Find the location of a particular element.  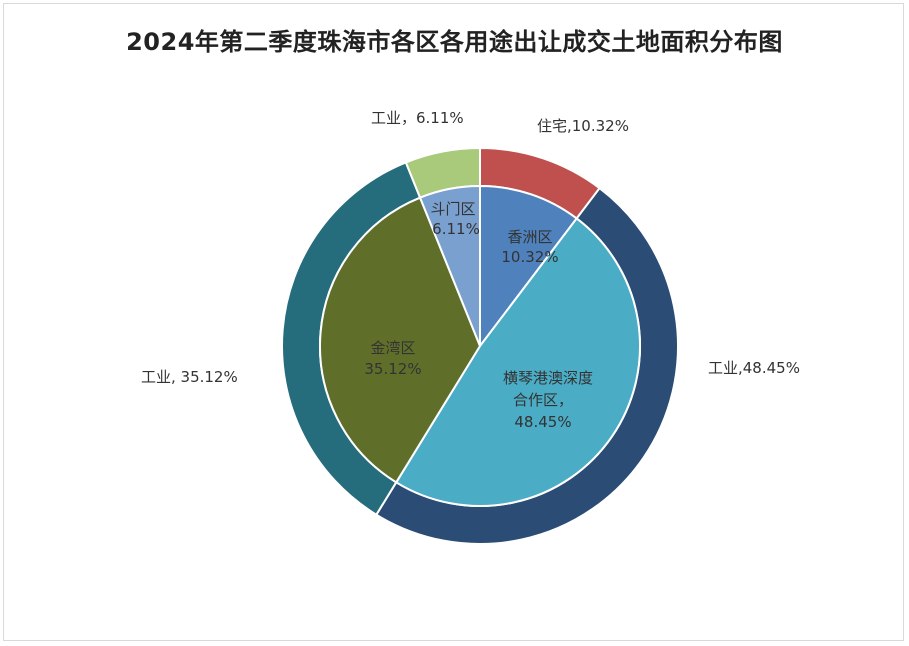

chart-title: 2024年第二季度珠海市各区各用途出让成交土地面积分布图 is located at coordinates (454, 42).